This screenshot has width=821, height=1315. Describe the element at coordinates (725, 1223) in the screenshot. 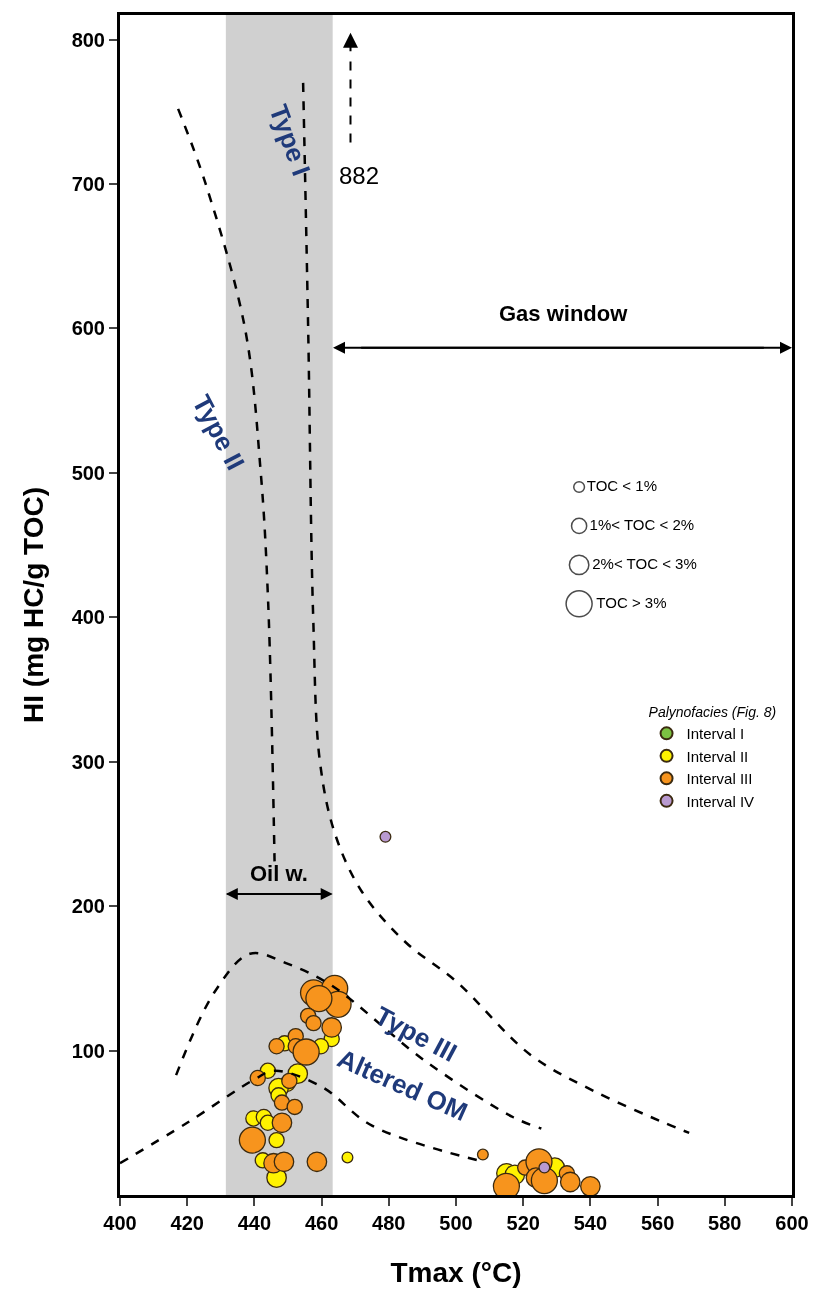

I see `x-tick-label: 580` at that location.